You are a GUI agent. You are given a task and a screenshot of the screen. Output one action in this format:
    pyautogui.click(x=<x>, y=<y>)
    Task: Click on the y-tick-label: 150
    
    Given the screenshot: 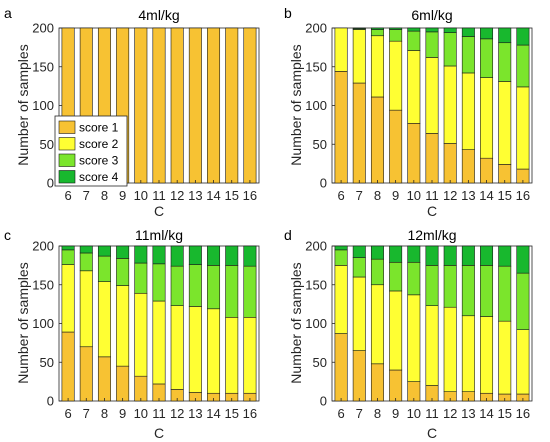 What is the action you would take?
    pyautogui.click(x=316, y=284)
    